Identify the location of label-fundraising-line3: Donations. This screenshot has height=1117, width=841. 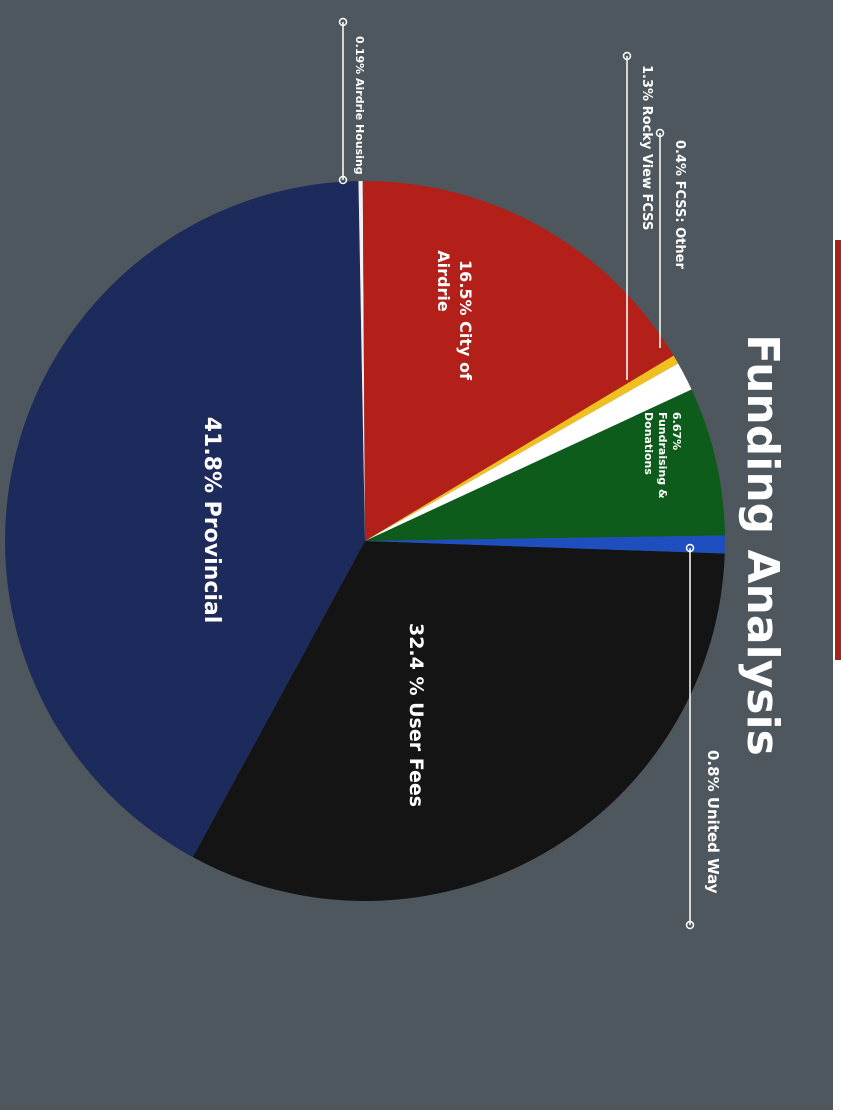
(648, 443).